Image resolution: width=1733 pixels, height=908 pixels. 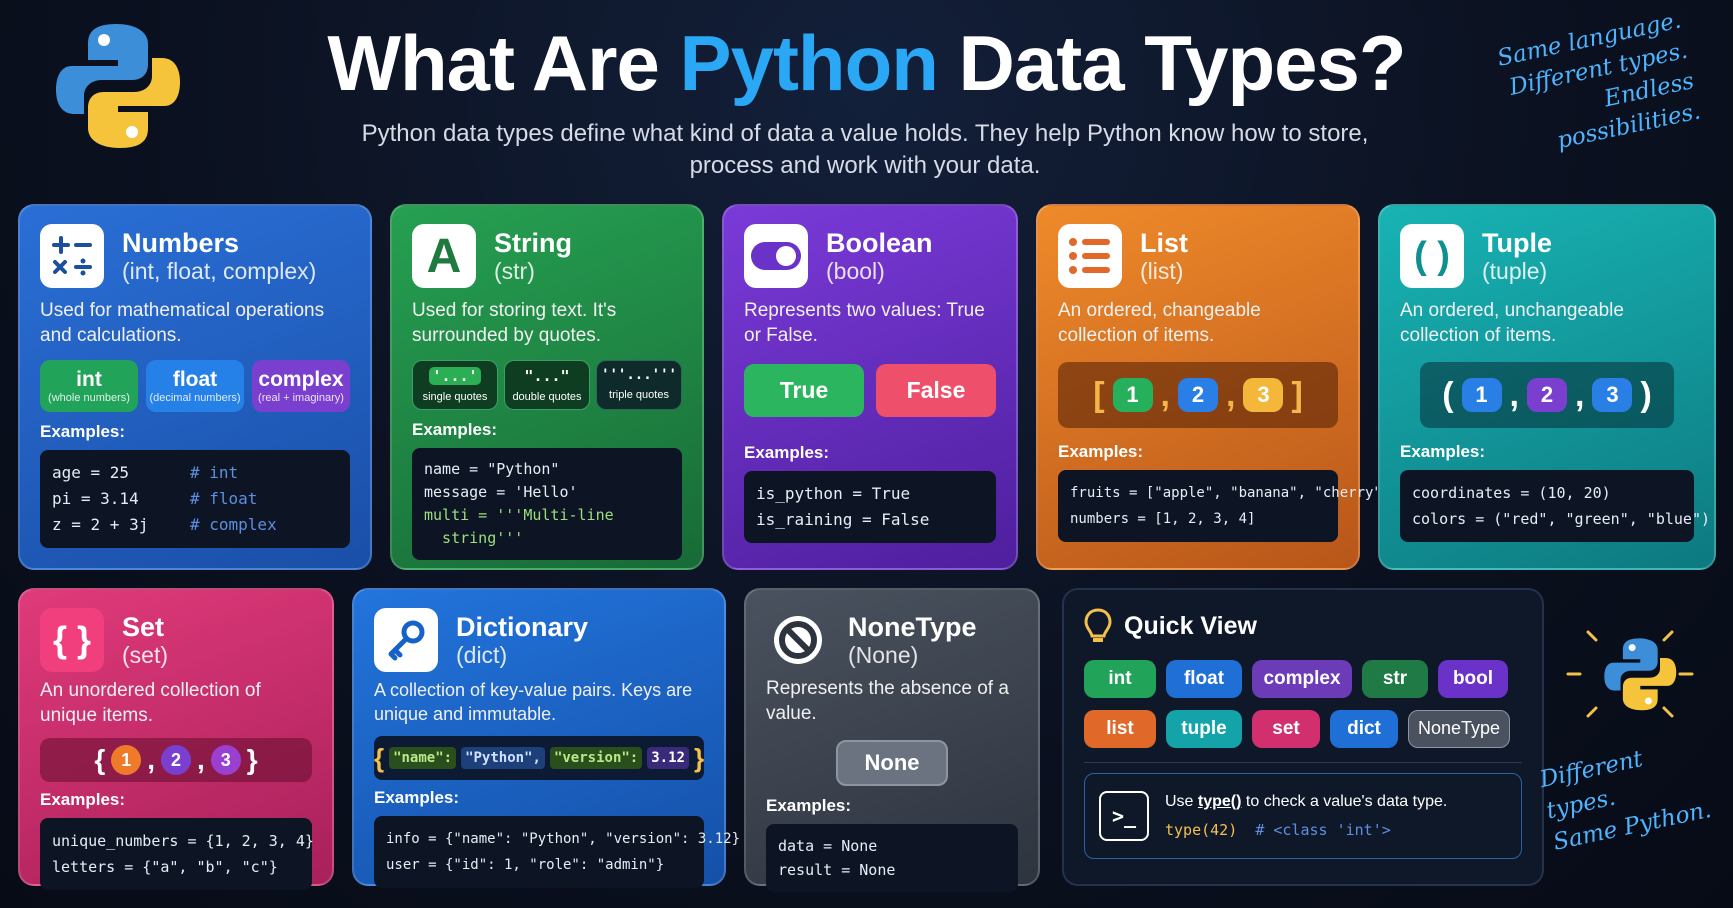 I want to click on card-title: NoneType, so click(x=912, y=627).